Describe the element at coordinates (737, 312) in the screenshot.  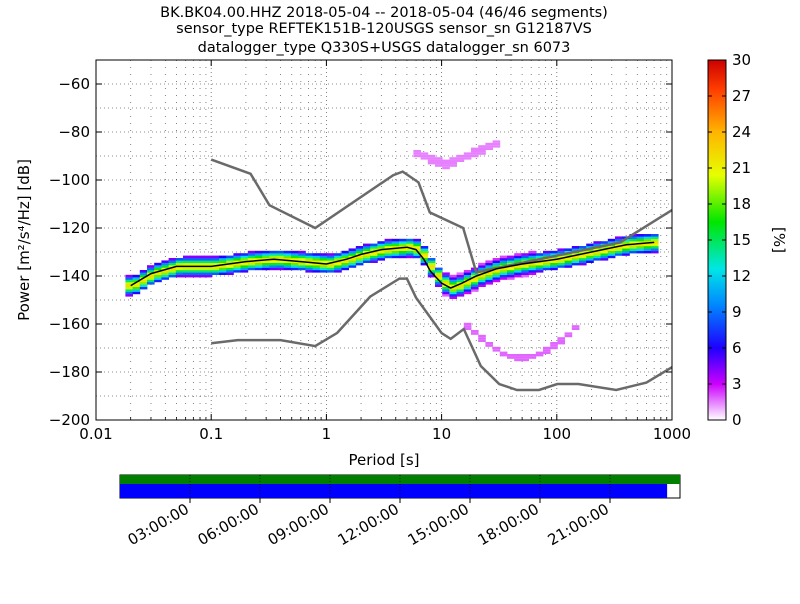
I see `colorbar-tick-label: 9` at that location.